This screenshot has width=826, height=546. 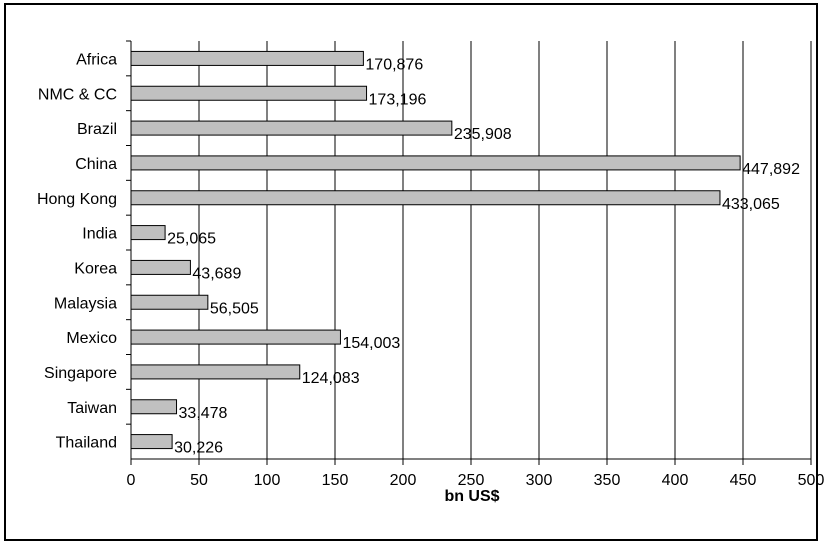 What do you see at coordinates (403, 480) in the screenshot?
I see `x-tick-label: 200` at bounding box center [403, 480].